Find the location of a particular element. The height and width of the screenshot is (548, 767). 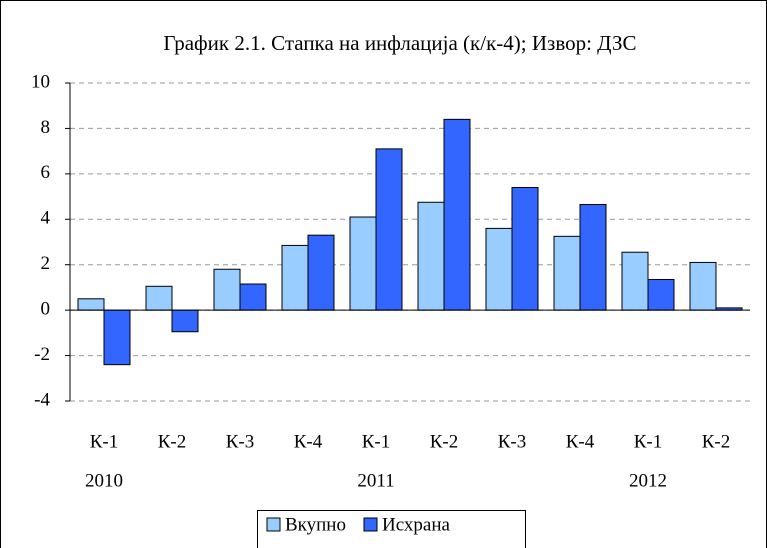

legend-label: Исхрана is located at coordinates (416, 524).